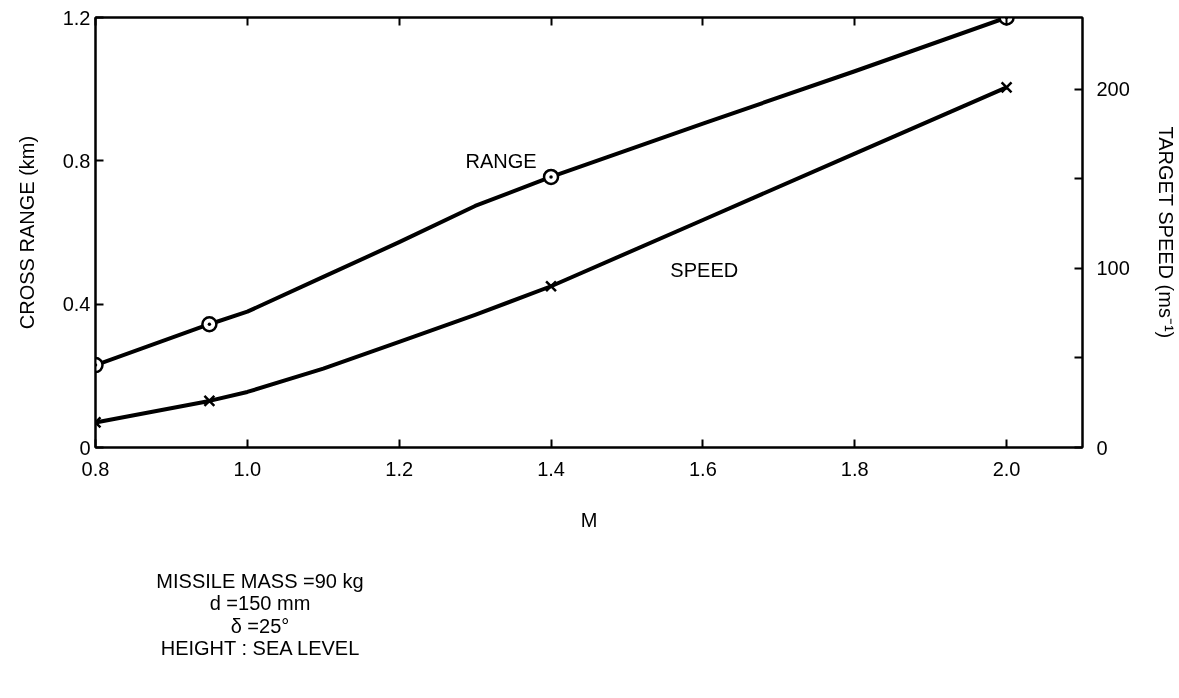 The image size is (1179, 698). Describe the element at coordinates (1113, 268) in the screenshot. I see `y2-tick-label: 100` at that location.